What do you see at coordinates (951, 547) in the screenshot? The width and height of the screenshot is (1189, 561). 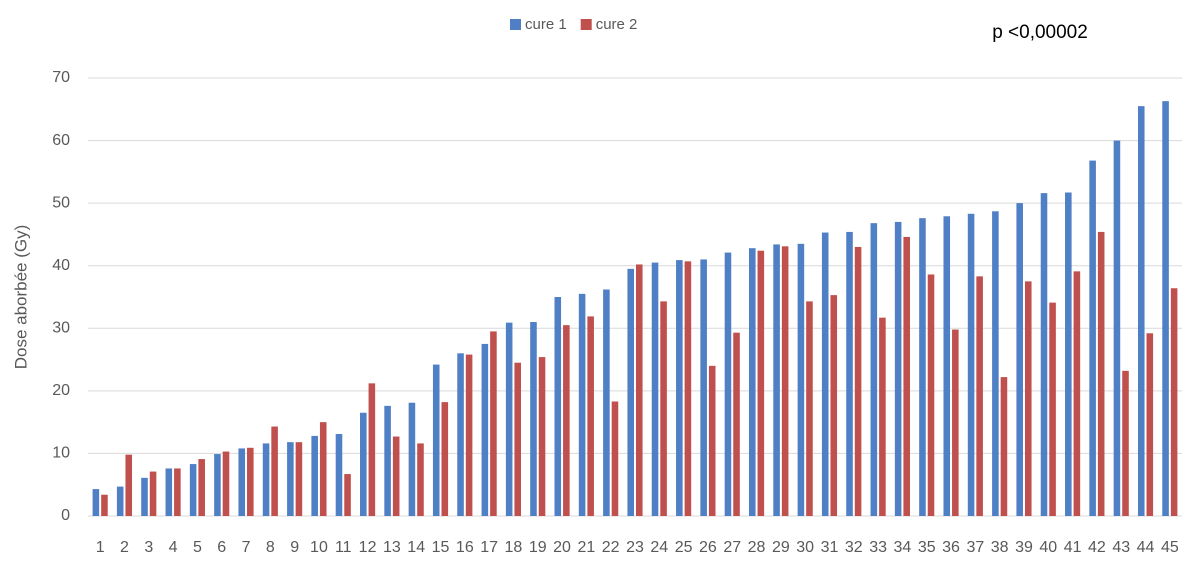 I see `x-tick-label: 36` at bounding box center [951, 547].